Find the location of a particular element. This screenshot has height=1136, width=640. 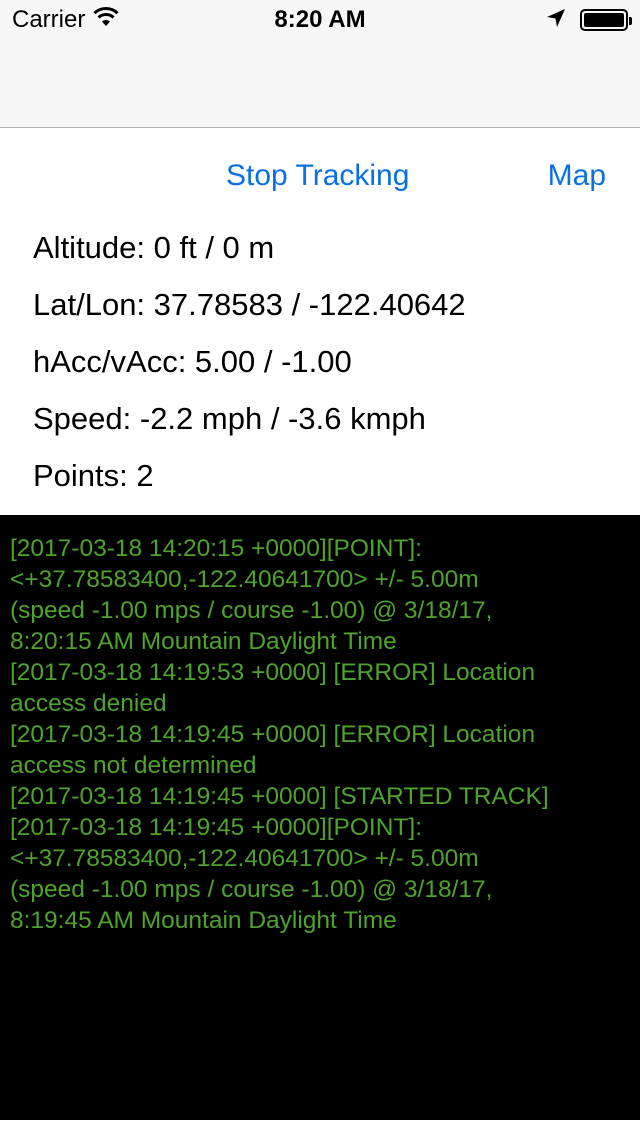

status-left: Carrier is located at coordinates (65, 20).